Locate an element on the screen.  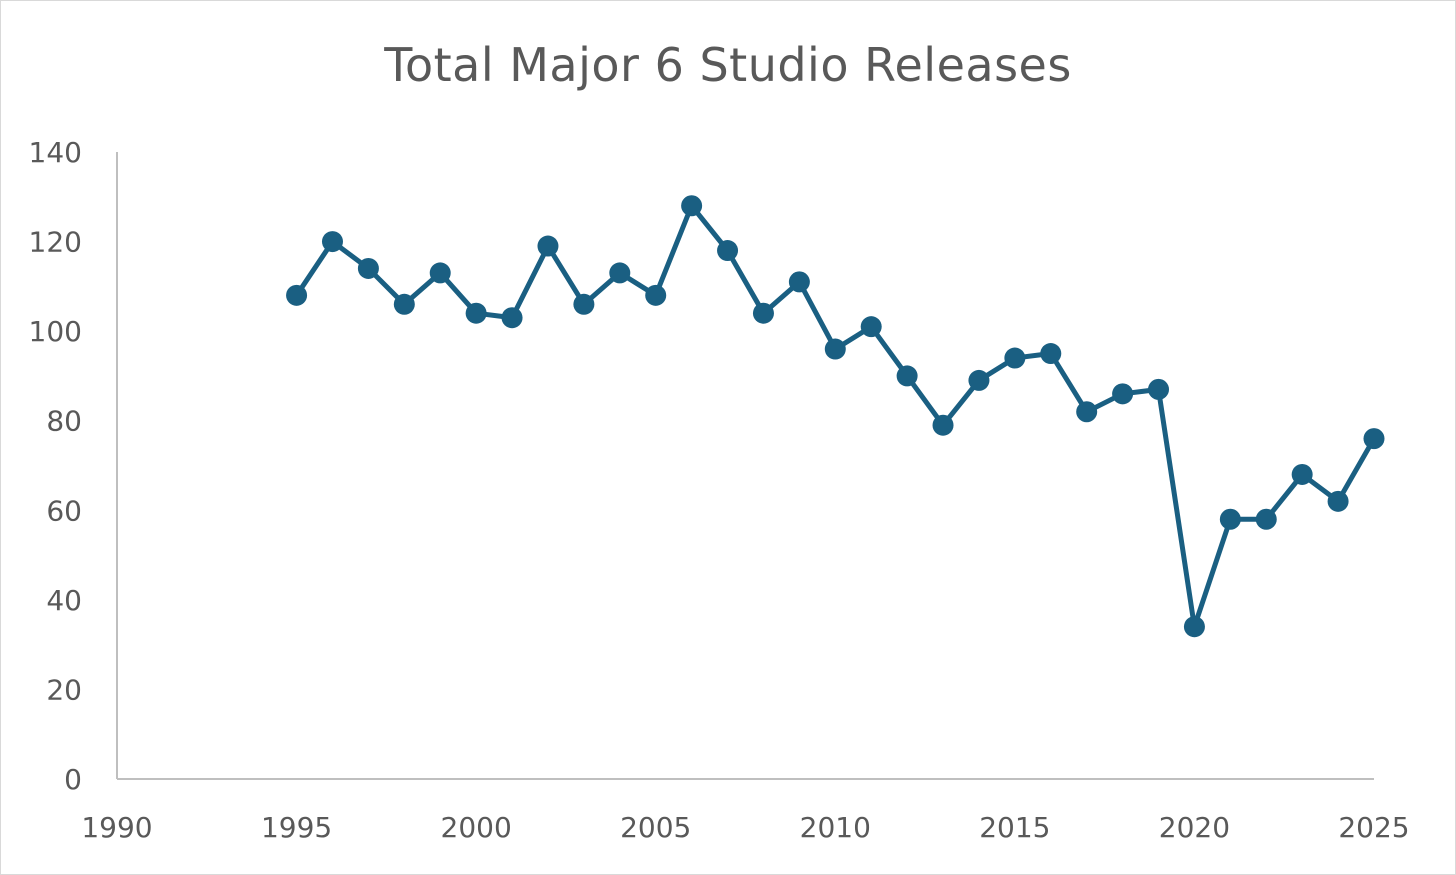
x-tick-label: 2000 is located at coordinates (476, 827).